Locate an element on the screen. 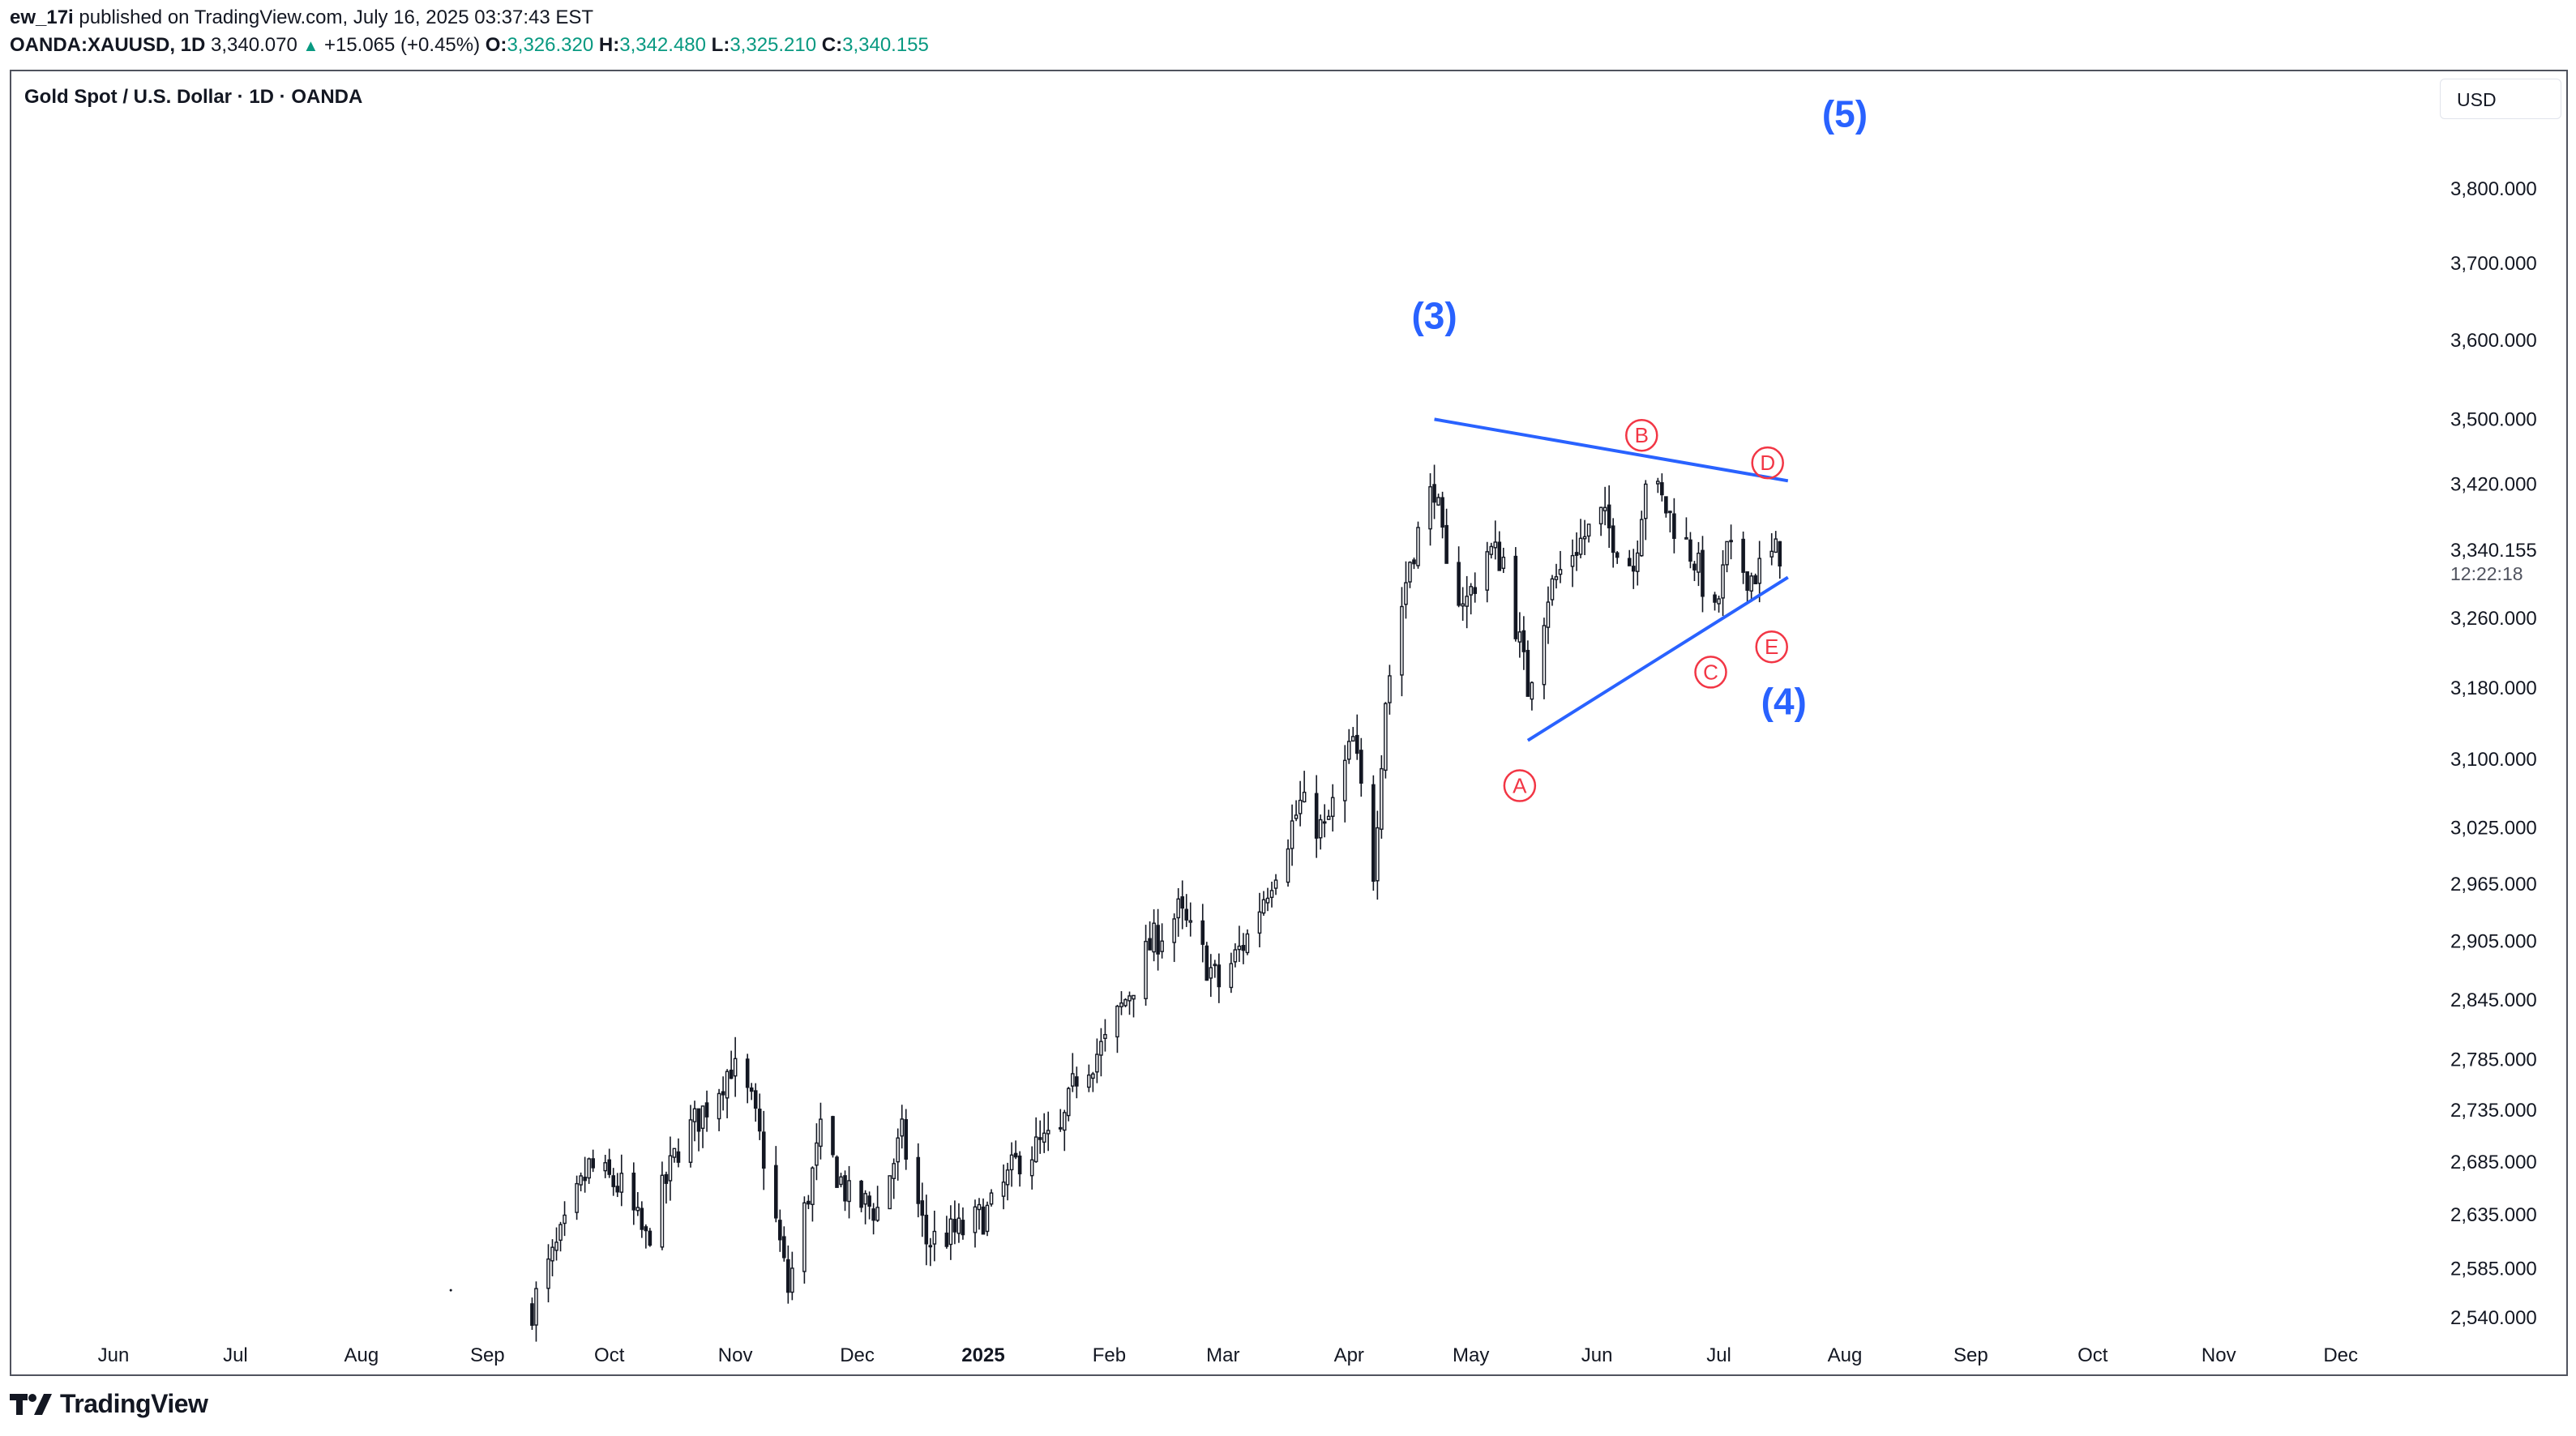  x-axis-tick-label: Sep is located at coordinates (487, 1355).